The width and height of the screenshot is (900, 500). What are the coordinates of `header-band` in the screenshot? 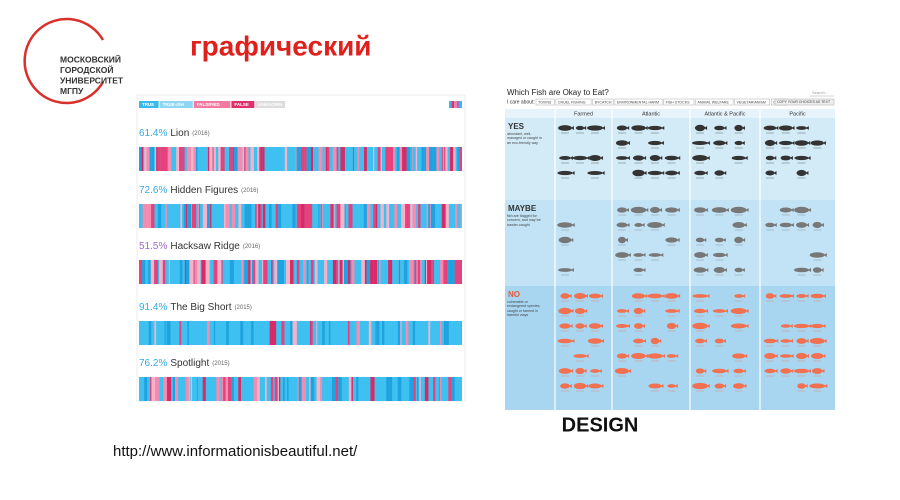 It's located at (670, 113).